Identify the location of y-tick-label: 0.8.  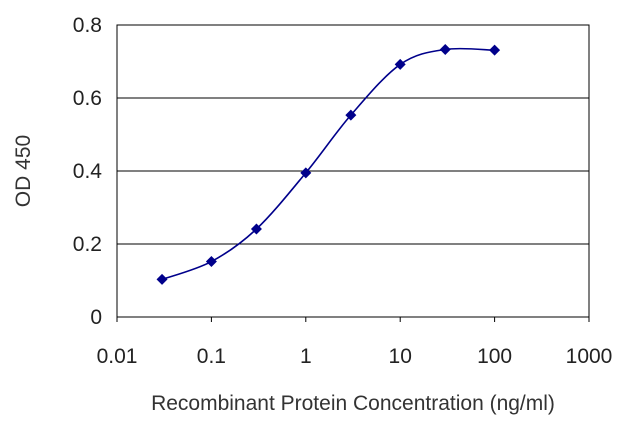
(87, 25).